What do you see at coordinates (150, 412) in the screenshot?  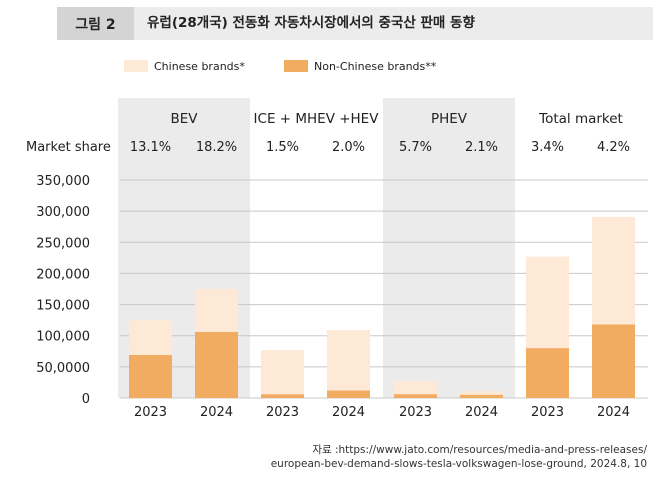 I see `x-tick-label-0-0: 2023` at bounding box center [150, 412].